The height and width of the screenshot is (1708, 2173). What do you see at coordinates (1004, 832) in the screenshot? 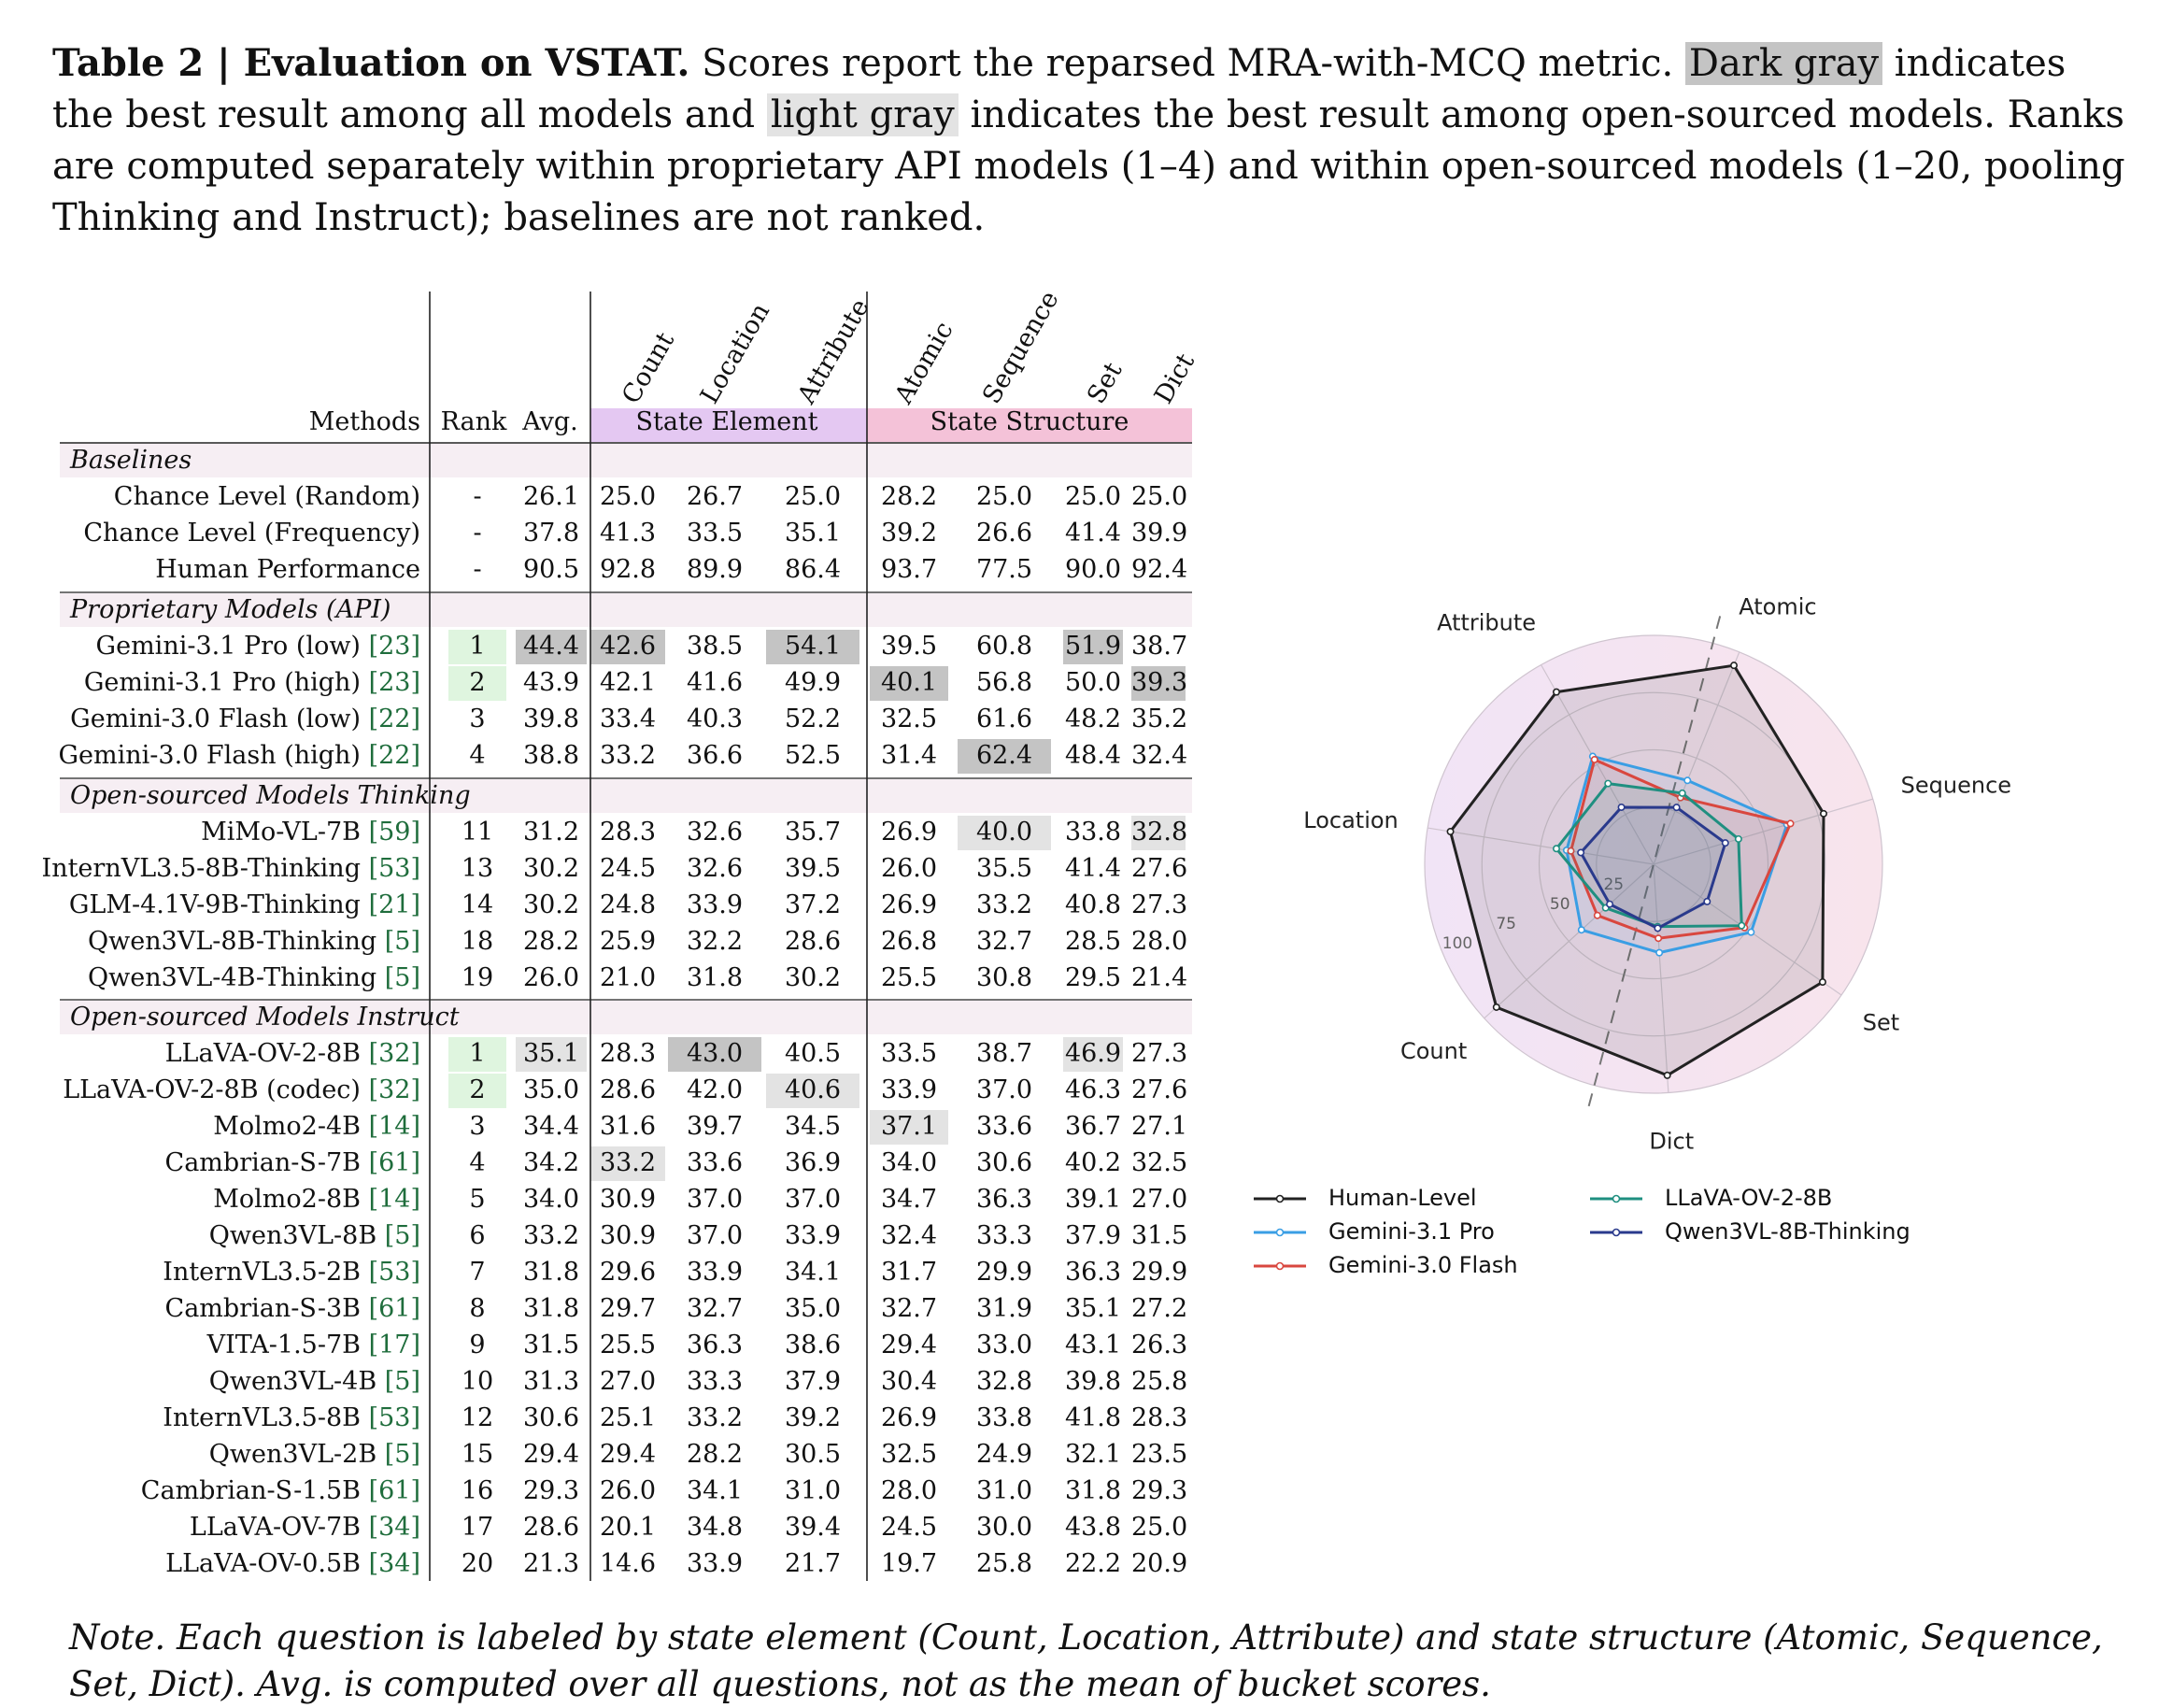
I see `score-cell-sequence: 40.0` at bounding box center [1004, 832].